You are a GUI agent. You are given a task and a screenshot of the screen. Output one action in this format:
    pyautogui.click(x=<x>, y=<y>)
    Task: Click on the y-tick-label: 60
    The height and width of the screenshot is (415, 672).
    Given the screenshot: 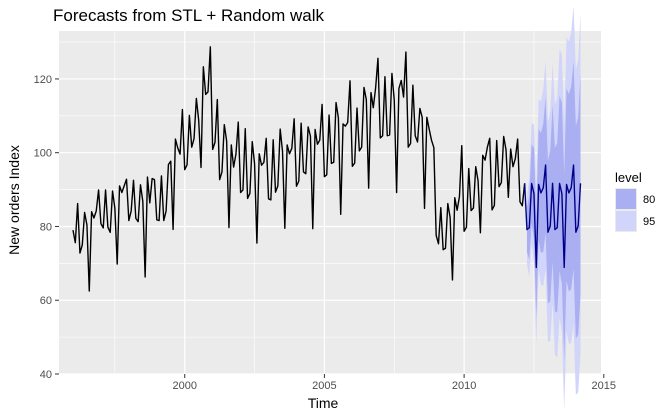 What is the action you would take?
    pyautogui.click(x=46, y=301)
    